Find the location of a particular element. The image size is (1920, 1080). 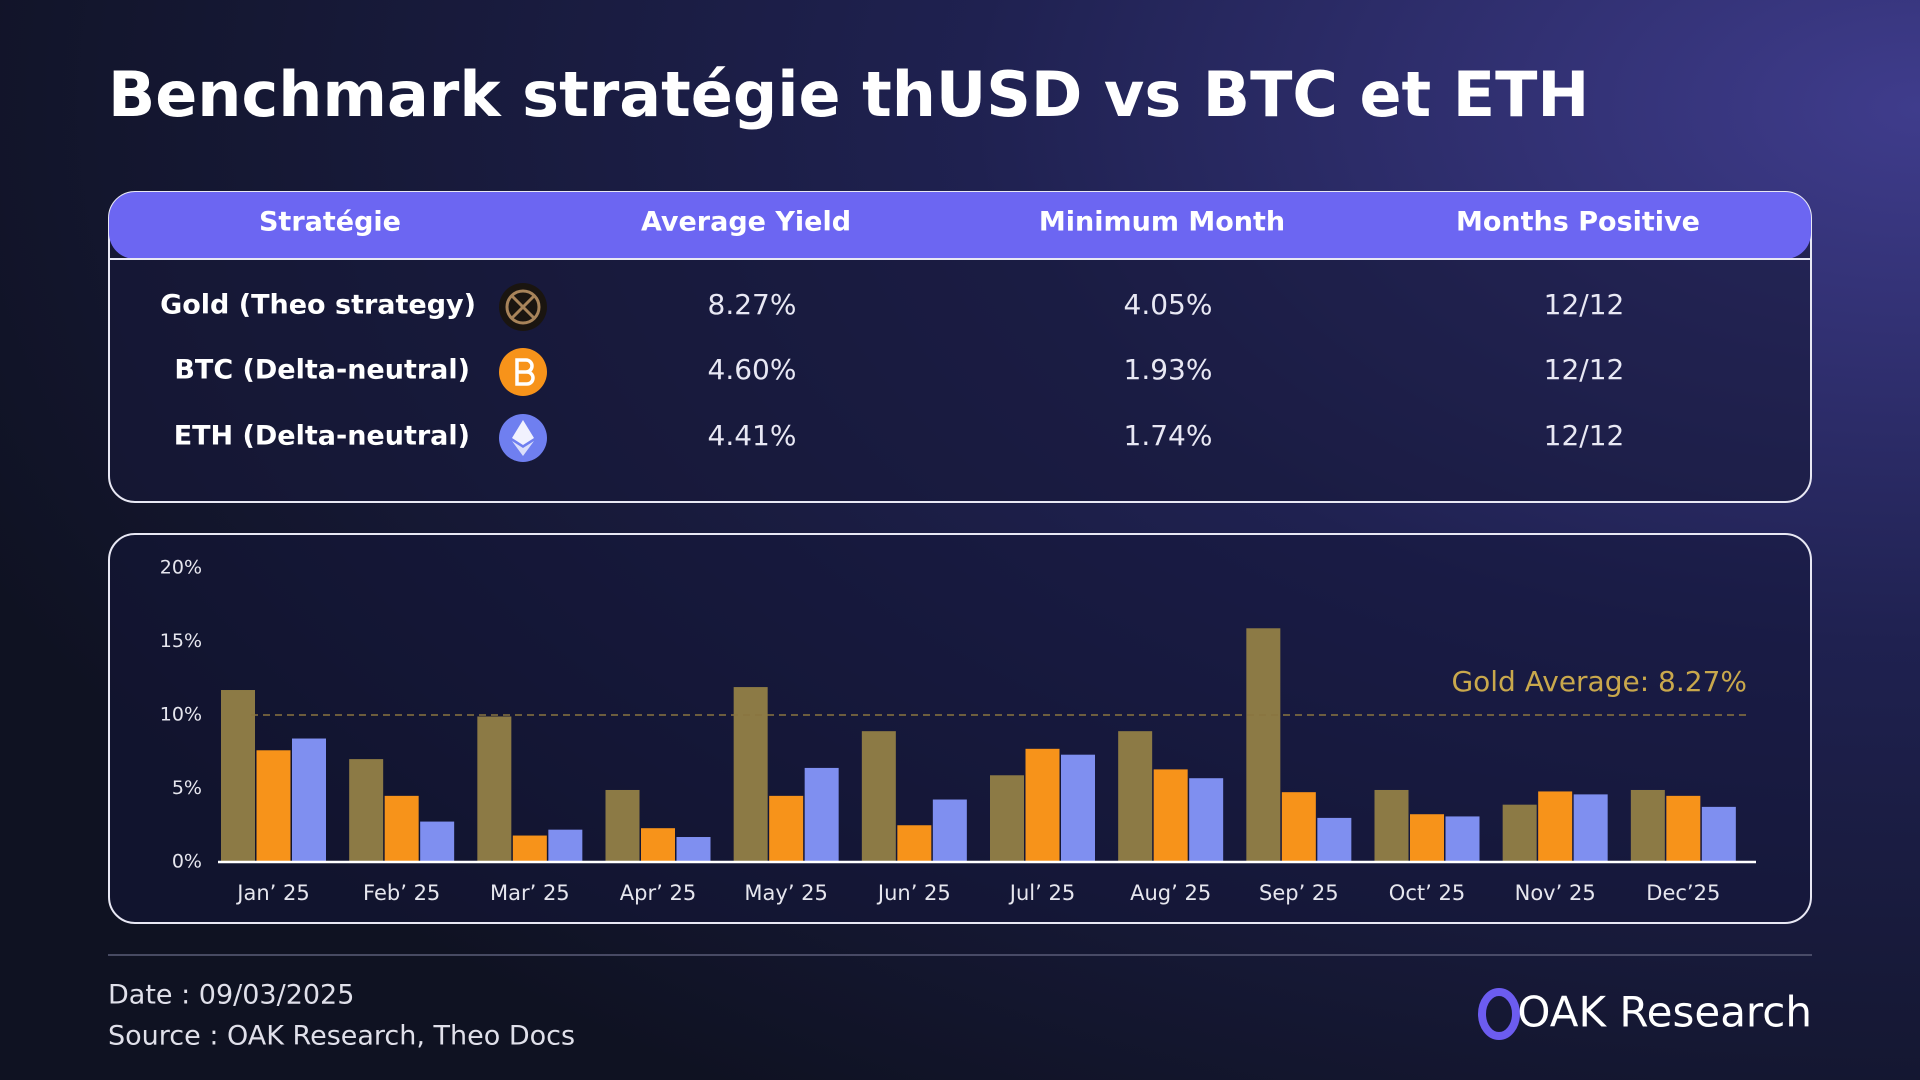

y-tick-label: 5% is located at coordinates (187, 788).